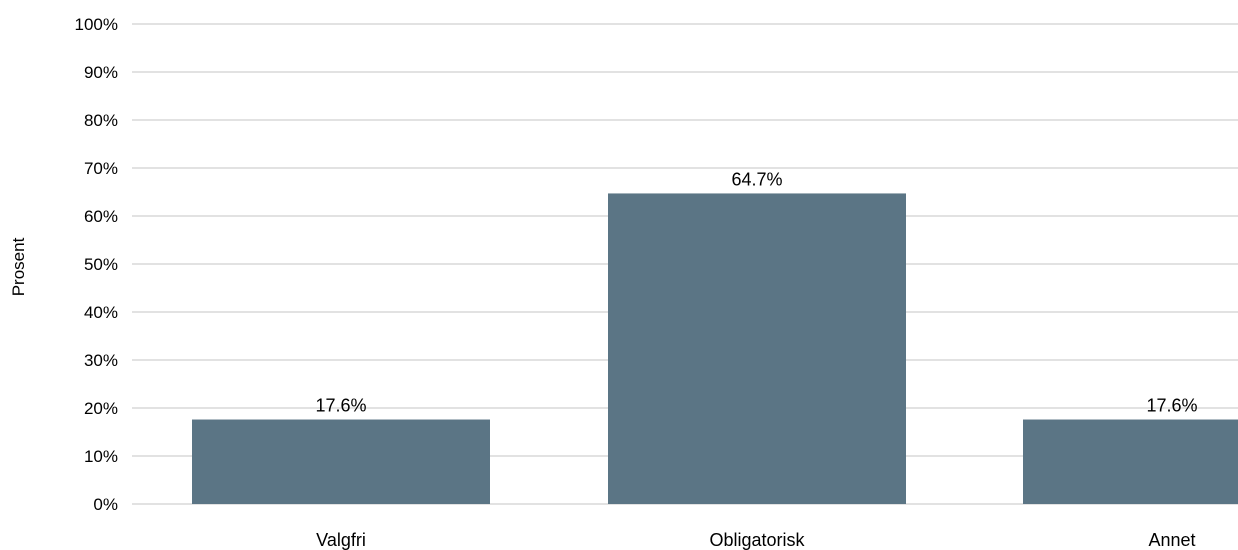 The width and height of the screenshot is (1238, 550). I want to click on y-tick-label: 80%, so click(101, 120).